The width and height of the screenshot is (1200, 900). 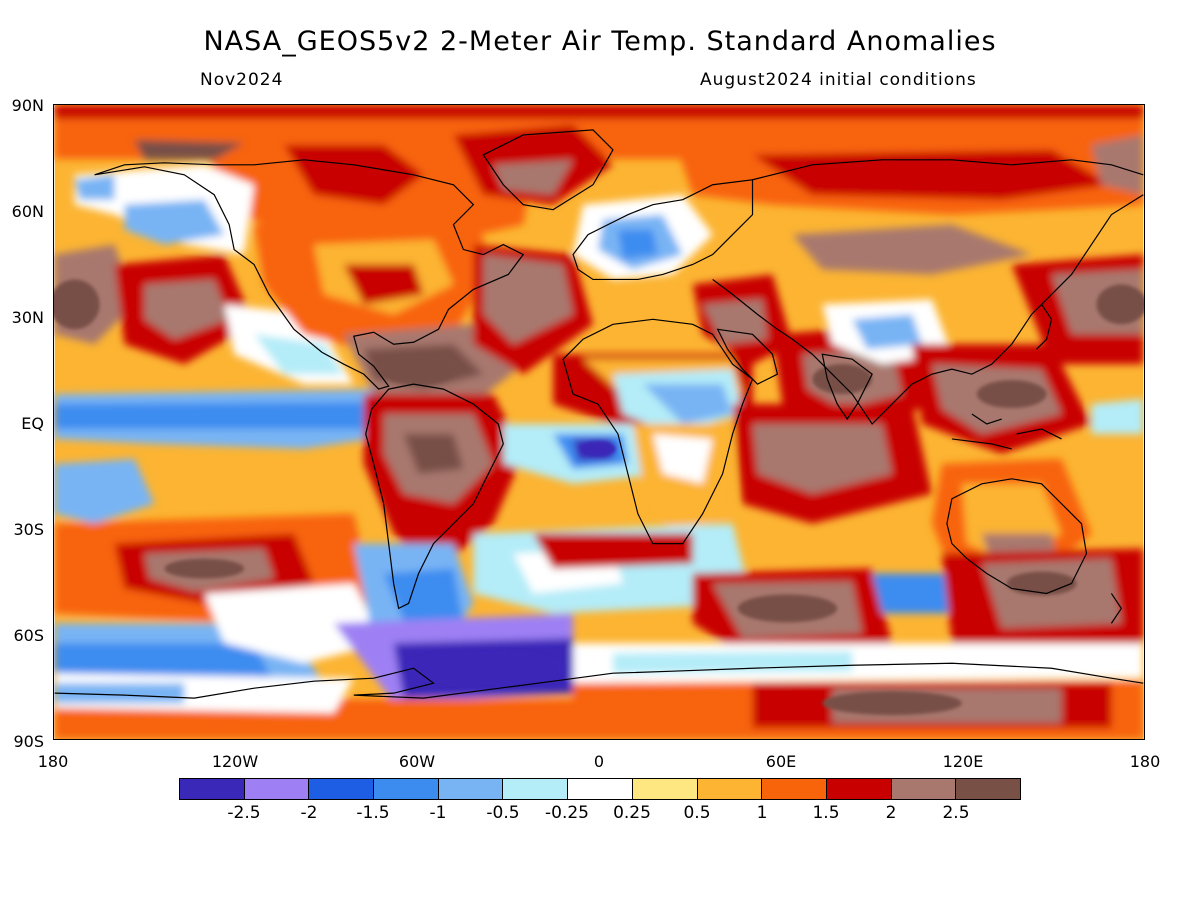 What do you see at coordinates (53, 761) in the screenshot?
I see `lon-label-180w: 180` at bounding box center [53, 761].